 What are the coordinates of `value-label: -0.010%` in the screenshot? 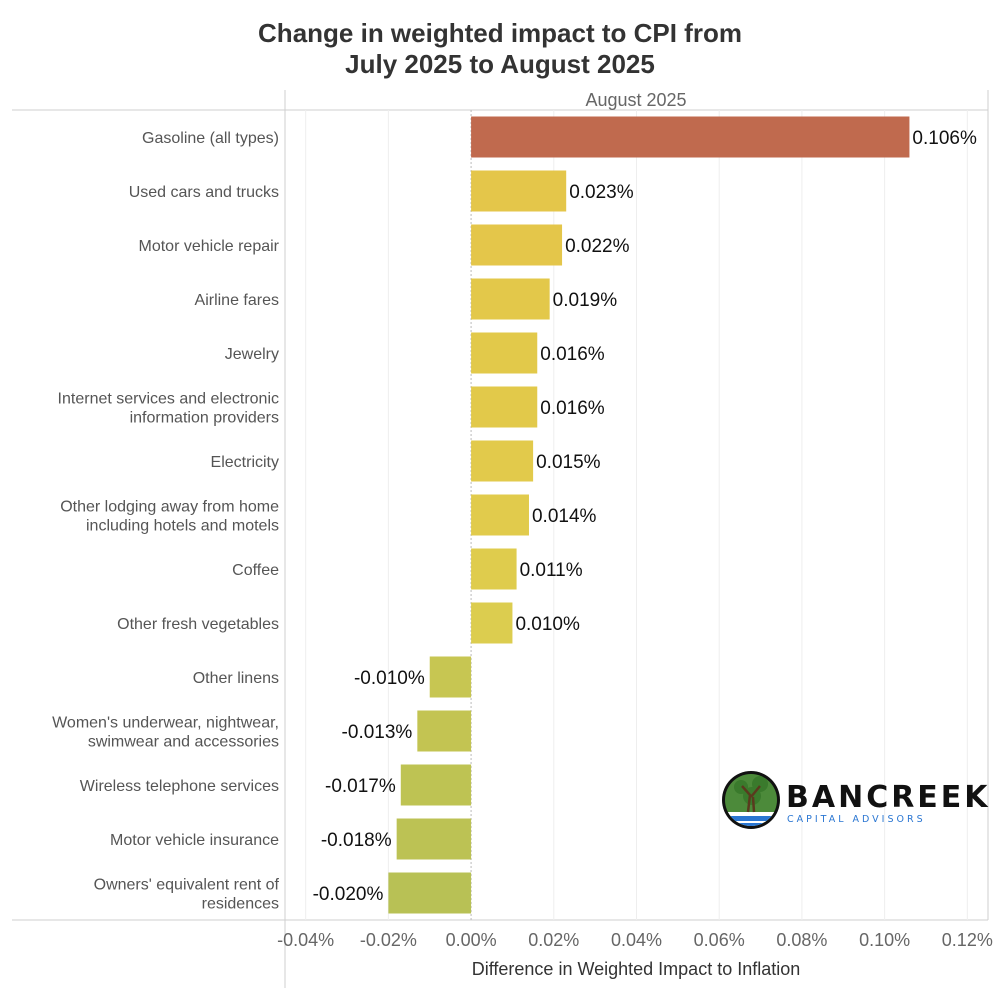 It's located at (389, 678).